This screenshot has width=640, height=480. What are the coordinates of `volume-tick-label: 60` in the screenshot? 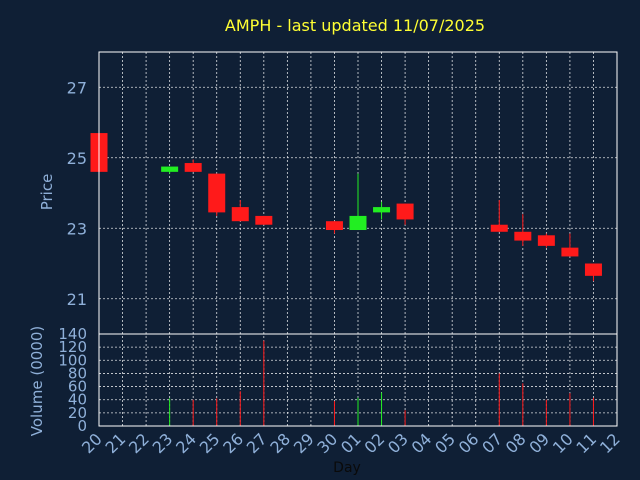 It's located at (77, 387).